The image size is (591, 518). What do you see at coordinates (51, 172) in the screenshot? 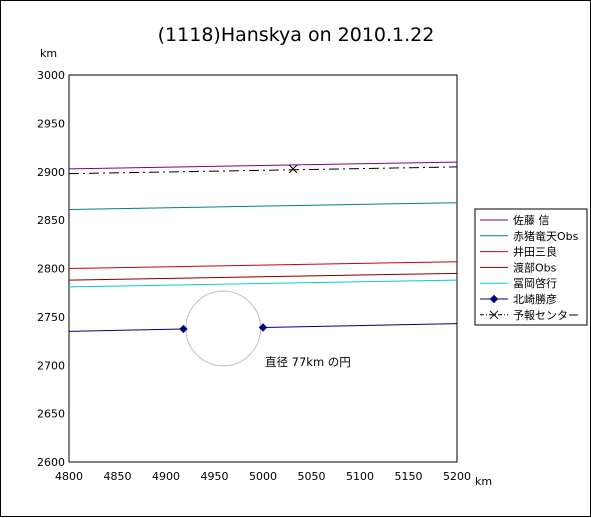
I see `y-tick-label: 2900` at bounding box center [51, 172].